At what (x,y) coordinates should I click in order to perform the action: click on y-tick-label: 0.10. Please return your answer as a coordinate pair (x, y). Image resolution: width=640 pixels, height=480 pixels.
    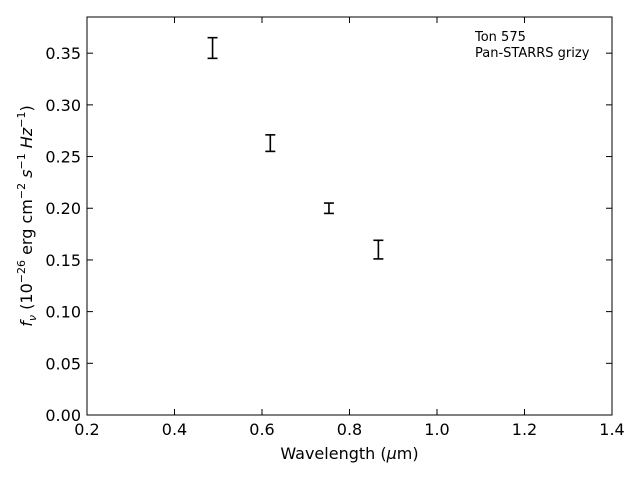
    Looking at the image, I should click on (63, 312).